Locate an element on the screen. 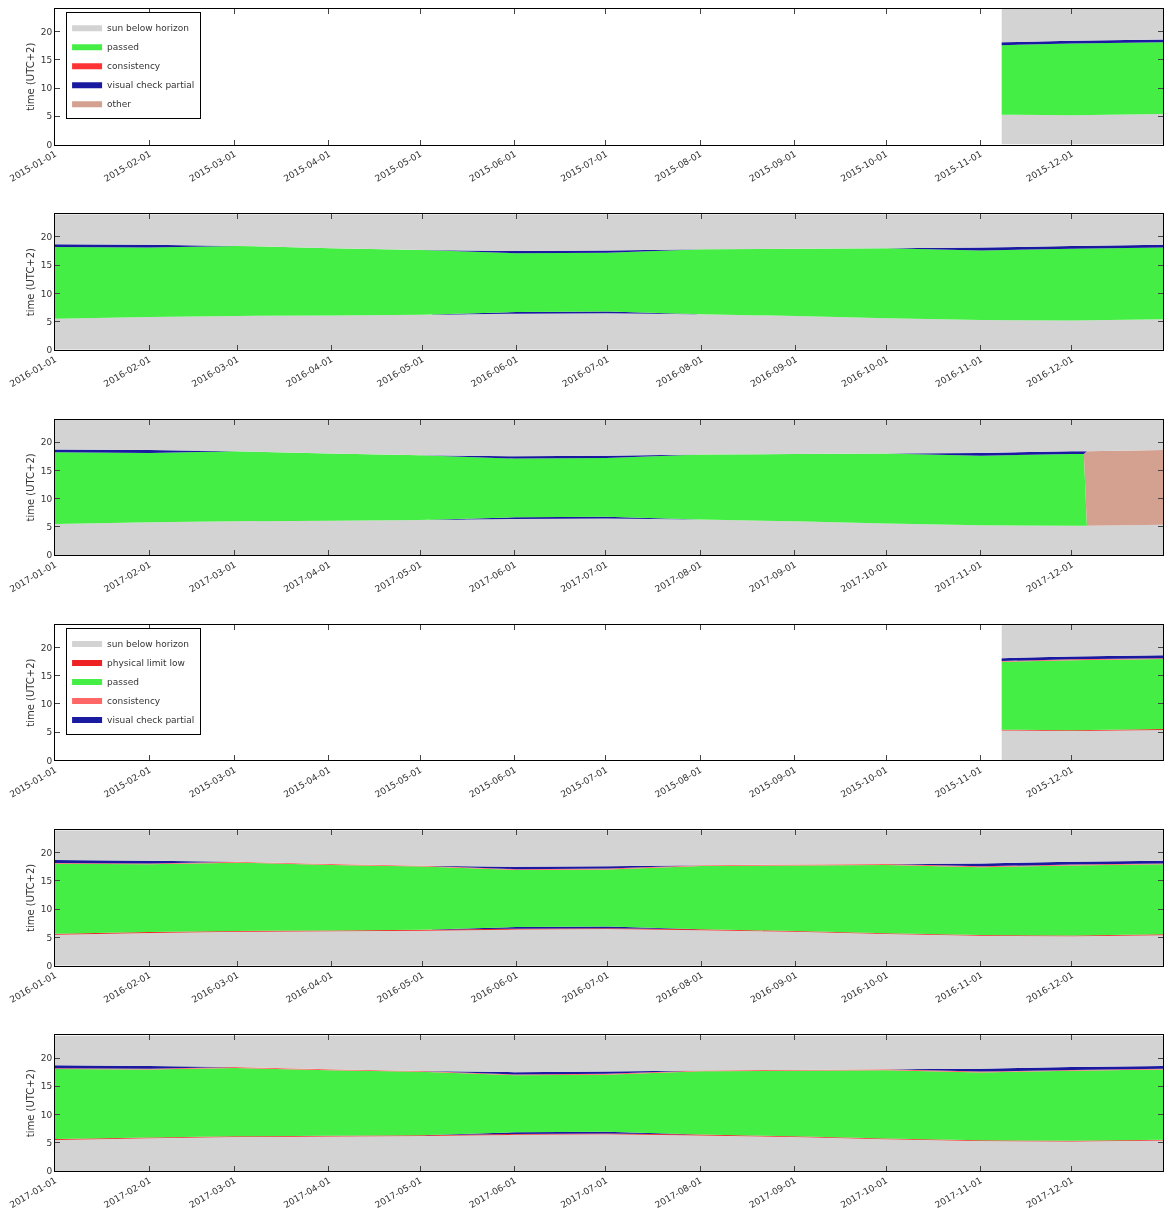 This screenshot has width=1173, height=1221. legend-label: other is located at coordinates (119, 103).